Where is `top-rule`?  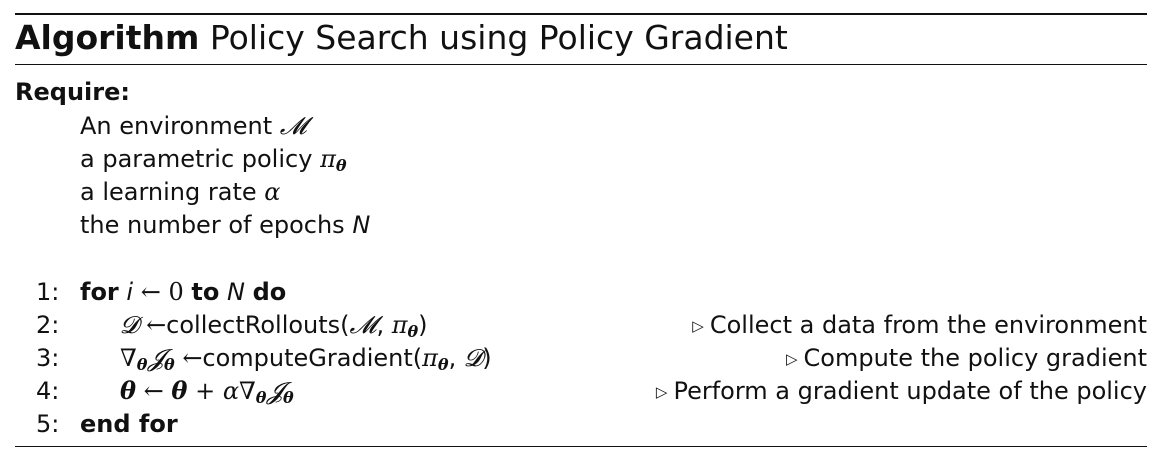 top-rule is located at coordinates (581, 14).